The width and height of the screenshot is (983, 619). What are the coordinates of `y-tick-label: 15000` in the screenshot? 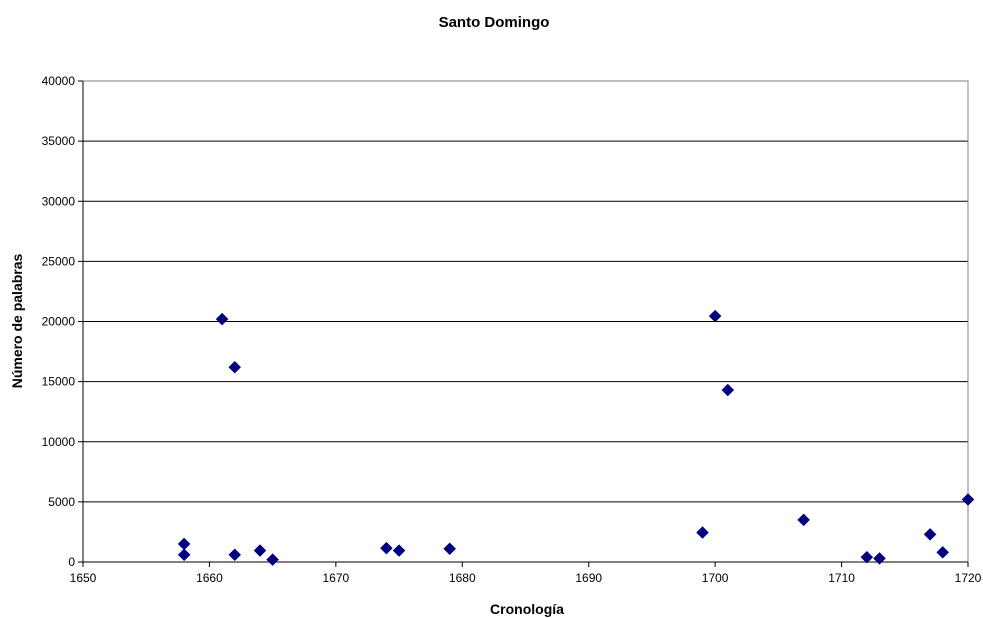 It's located at (59, 382).